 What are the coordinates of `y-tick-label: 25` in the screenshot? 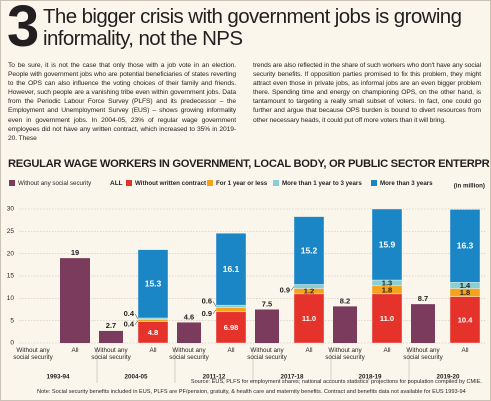 It's located at (11, 231).